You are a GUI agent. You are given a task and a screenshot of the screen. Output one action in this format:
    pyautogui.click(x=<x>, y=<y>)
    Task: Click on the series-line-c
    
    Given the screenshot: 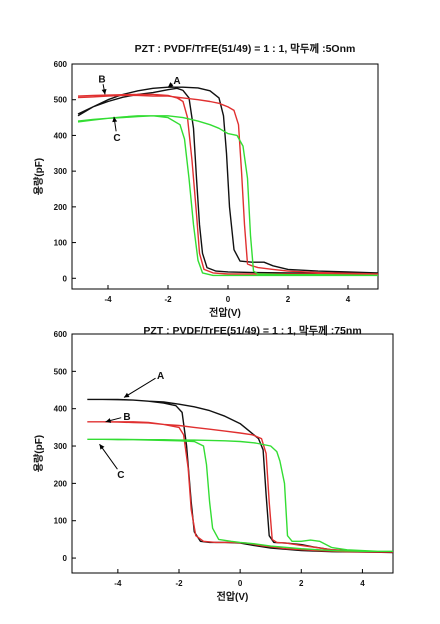 What is the action you would take?
    pyautogui.click(x=240, y=495)
    